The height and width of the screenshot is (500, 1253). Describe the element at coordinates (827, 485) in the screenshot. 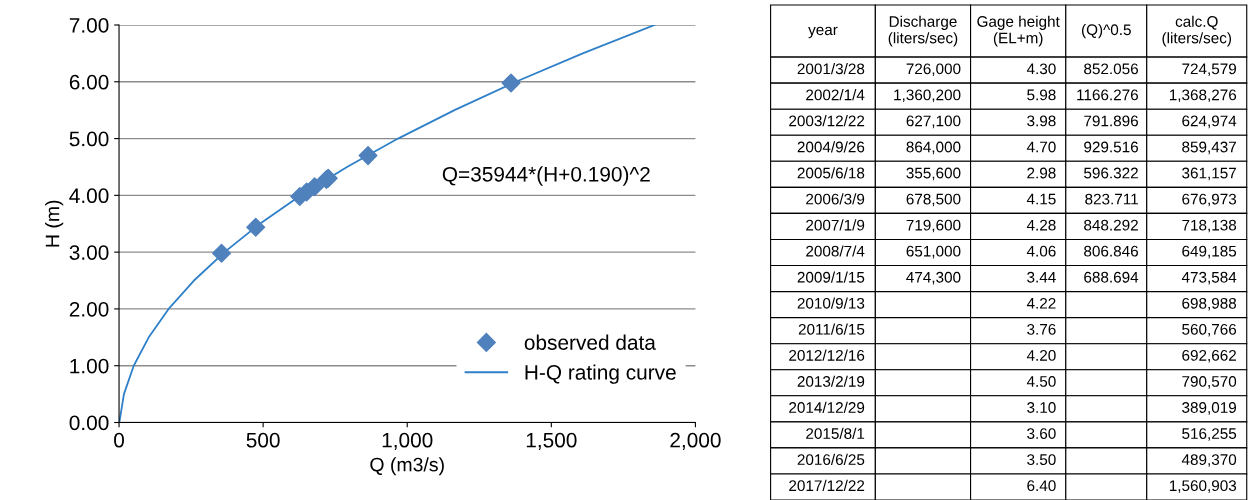

I see `text: 2017/12/22` at that location.